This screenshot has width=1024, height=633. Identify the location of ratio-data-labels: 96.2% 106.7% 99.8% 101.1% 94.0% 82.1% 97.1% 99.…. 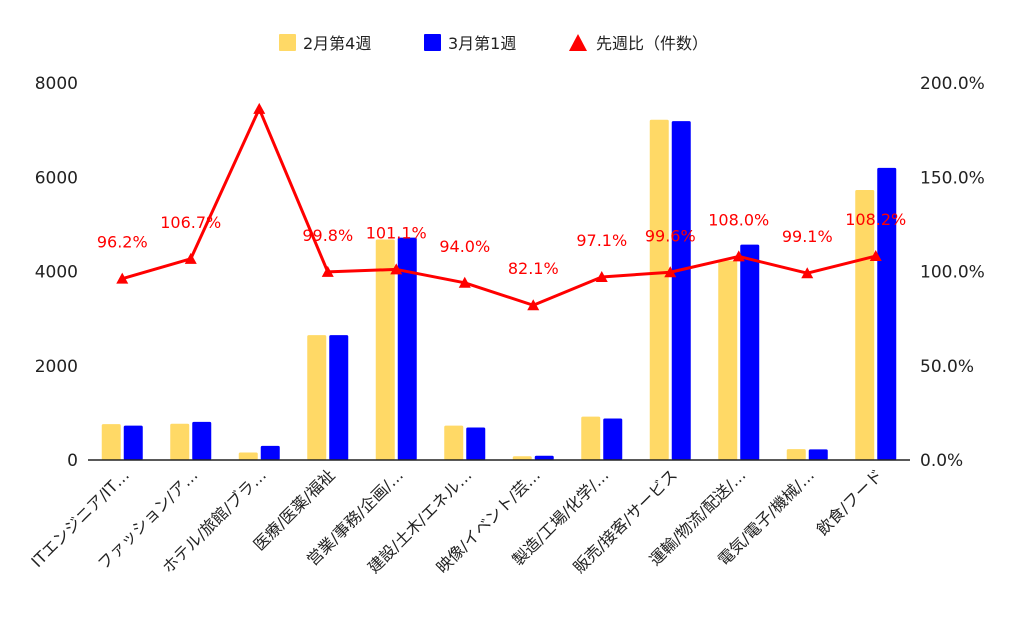
(501, 244).